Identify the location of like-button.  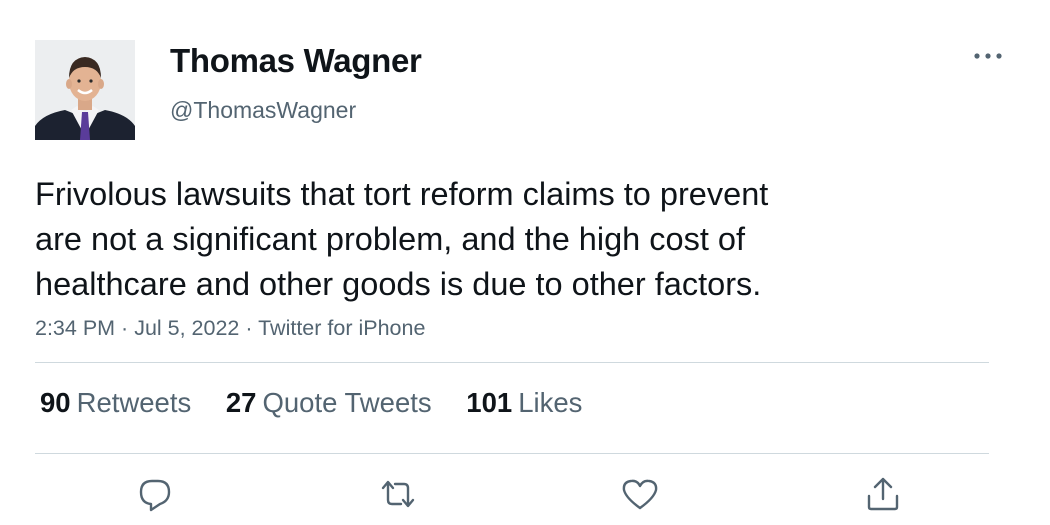
(640, 494).